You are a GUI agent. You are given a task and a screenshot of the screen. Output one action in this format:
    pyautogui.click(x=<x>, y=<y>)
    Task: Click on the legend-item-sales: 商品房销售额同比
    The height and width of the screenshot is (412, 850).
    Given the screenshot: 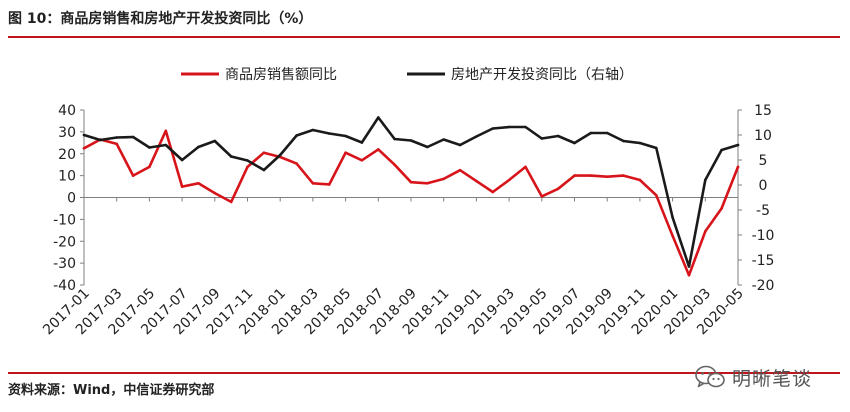 What is the action you would take?
    pyautogui.click(x=259, y=75)
    